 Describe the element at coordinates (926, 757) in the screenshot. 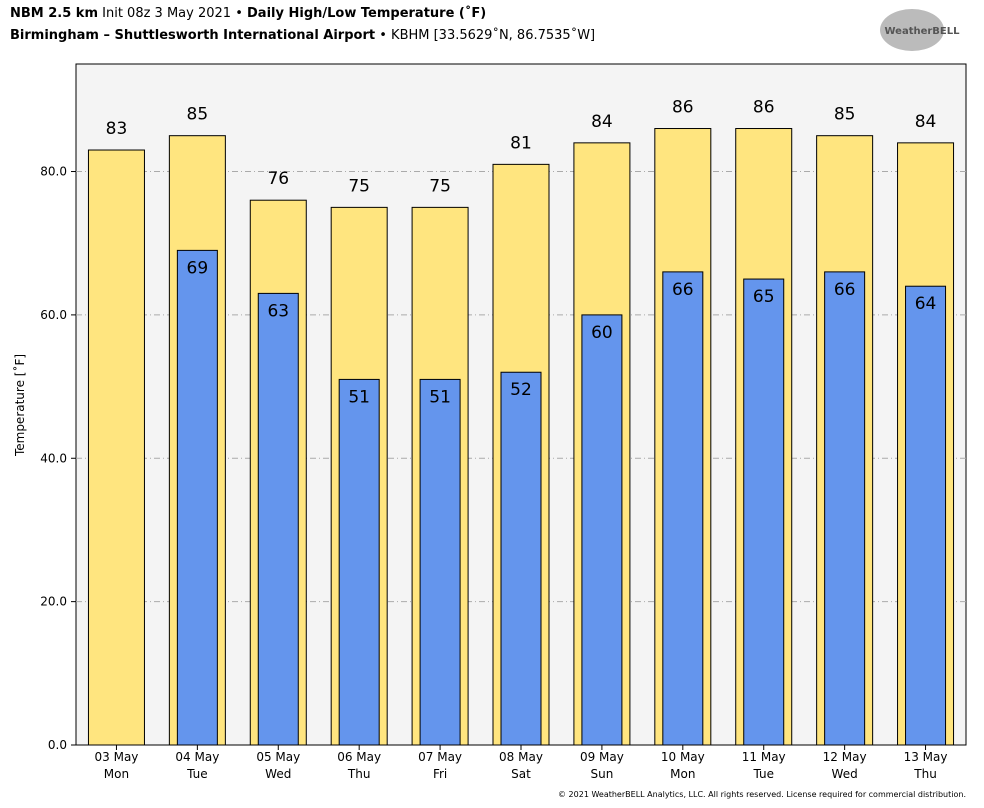

I see `x-tick-label: 13 May` at that location.